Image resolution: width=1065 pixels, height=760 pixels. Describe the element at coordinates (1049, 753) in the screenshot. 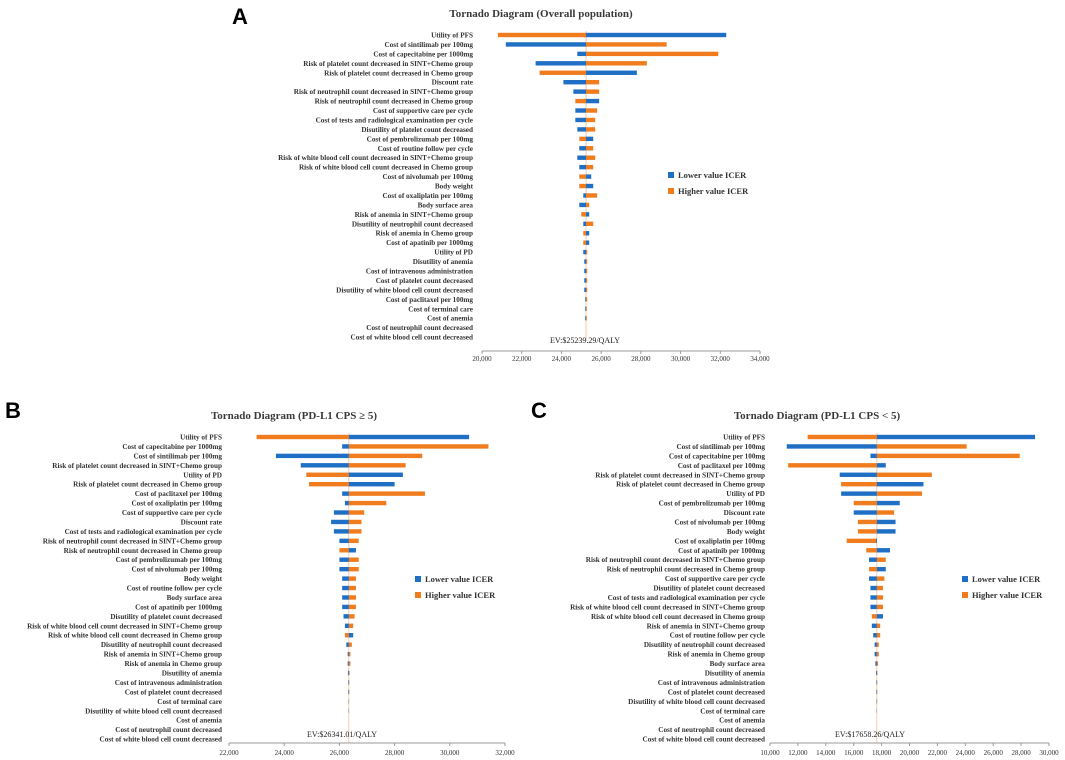

I see `panel-c-tick-label: 30,000` at that location.